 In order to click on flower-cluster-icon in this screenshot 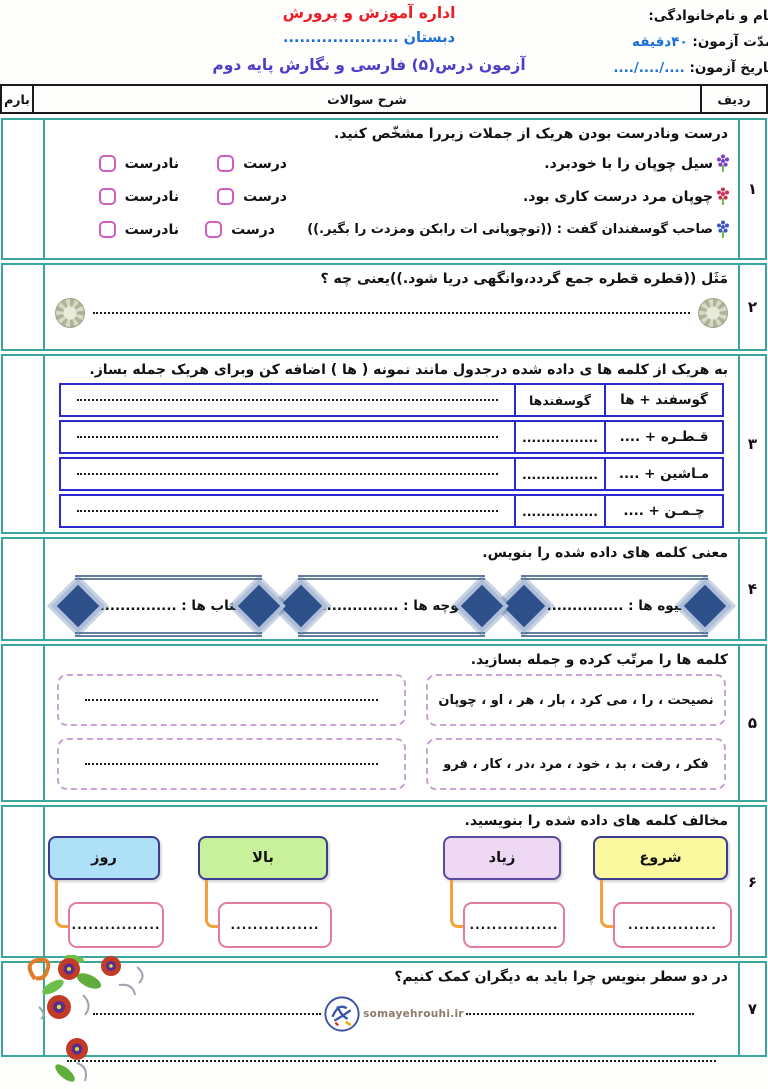, I will do `click(85, 987)`.